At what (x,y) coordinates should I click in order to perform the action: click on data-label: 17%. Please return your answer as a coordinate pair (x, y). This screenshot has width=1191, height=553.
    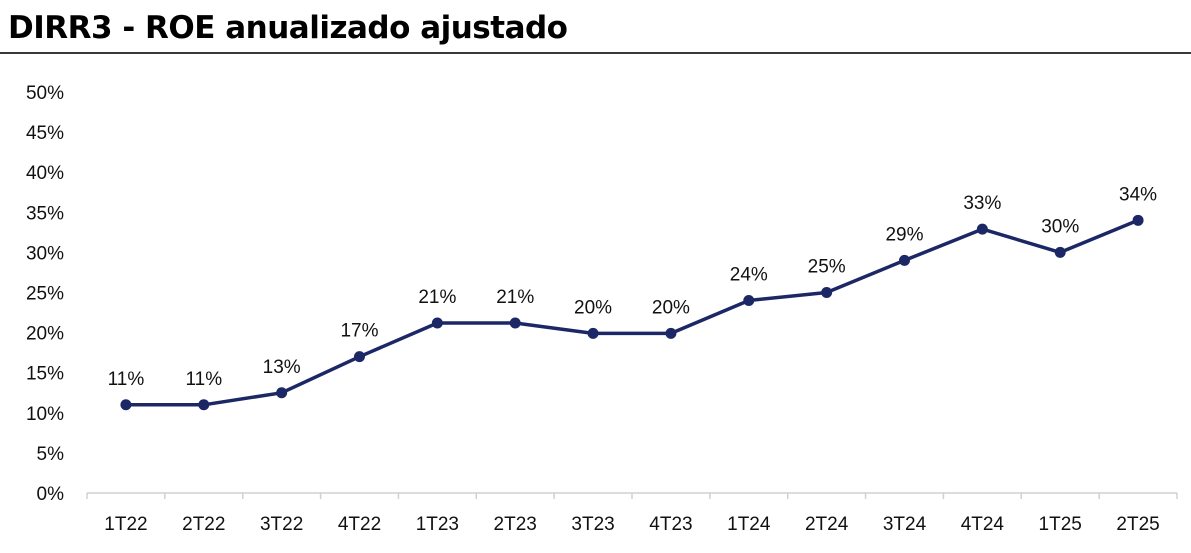
    Looking at the image, I should click on (359, 331).